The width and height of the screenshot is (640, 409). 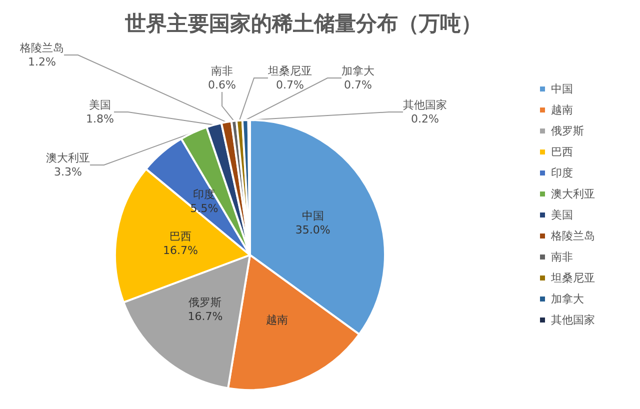 I want to click on data-label: 35.0%, so click(x=312, y=229).